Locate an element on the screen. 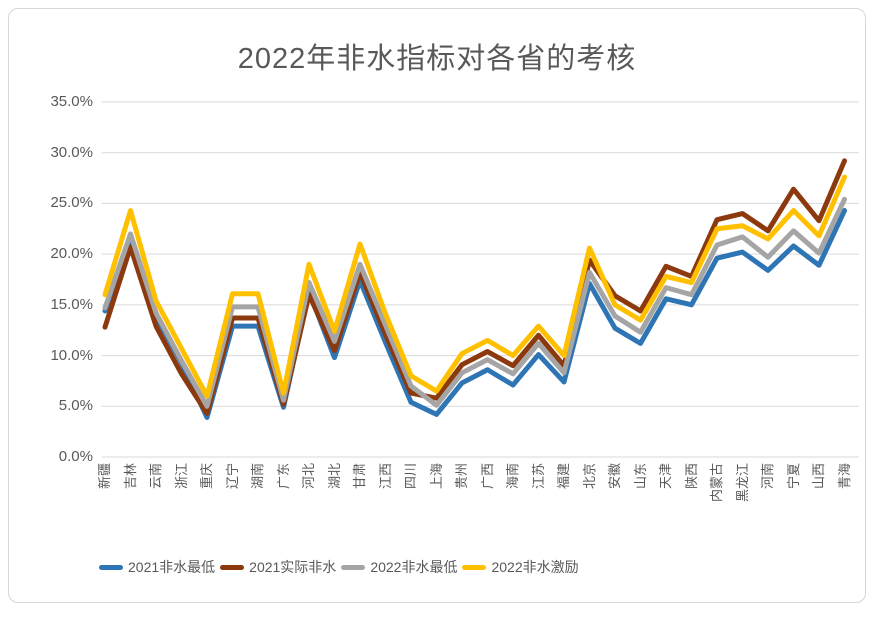  x-category-label: 广西 is located at coordinates (487, 476).